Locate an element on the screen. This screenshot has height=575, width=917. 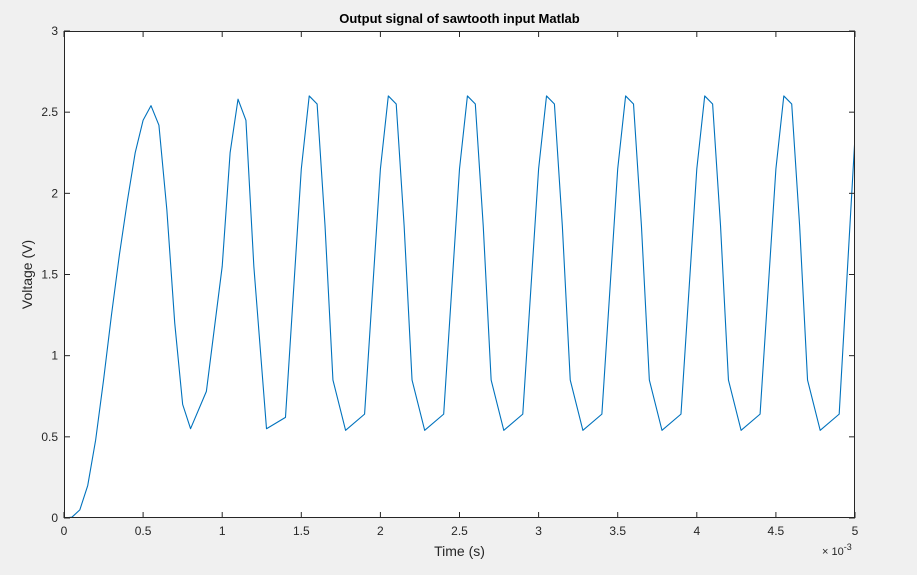
x-tick-label: 0 is located at coordinates (64, 531).